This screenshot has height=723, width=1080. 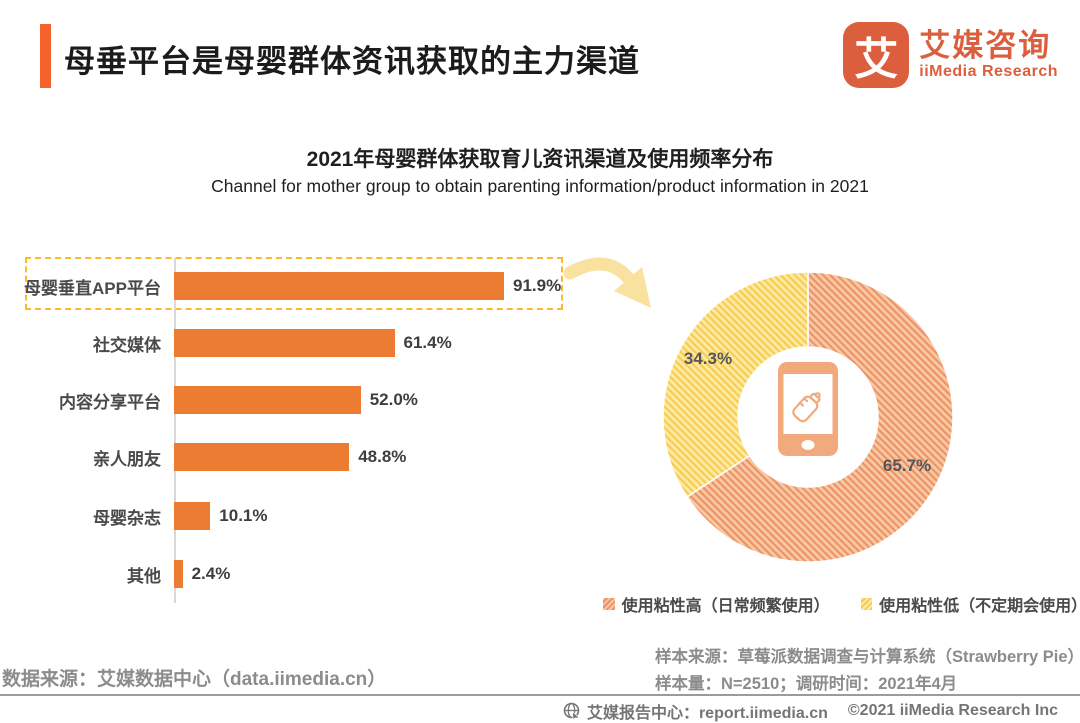 What do you see at coordinates (382, 457) in the screenshot?
I see `bar-value-label: 48.8%` at bounding box center [382, 457].